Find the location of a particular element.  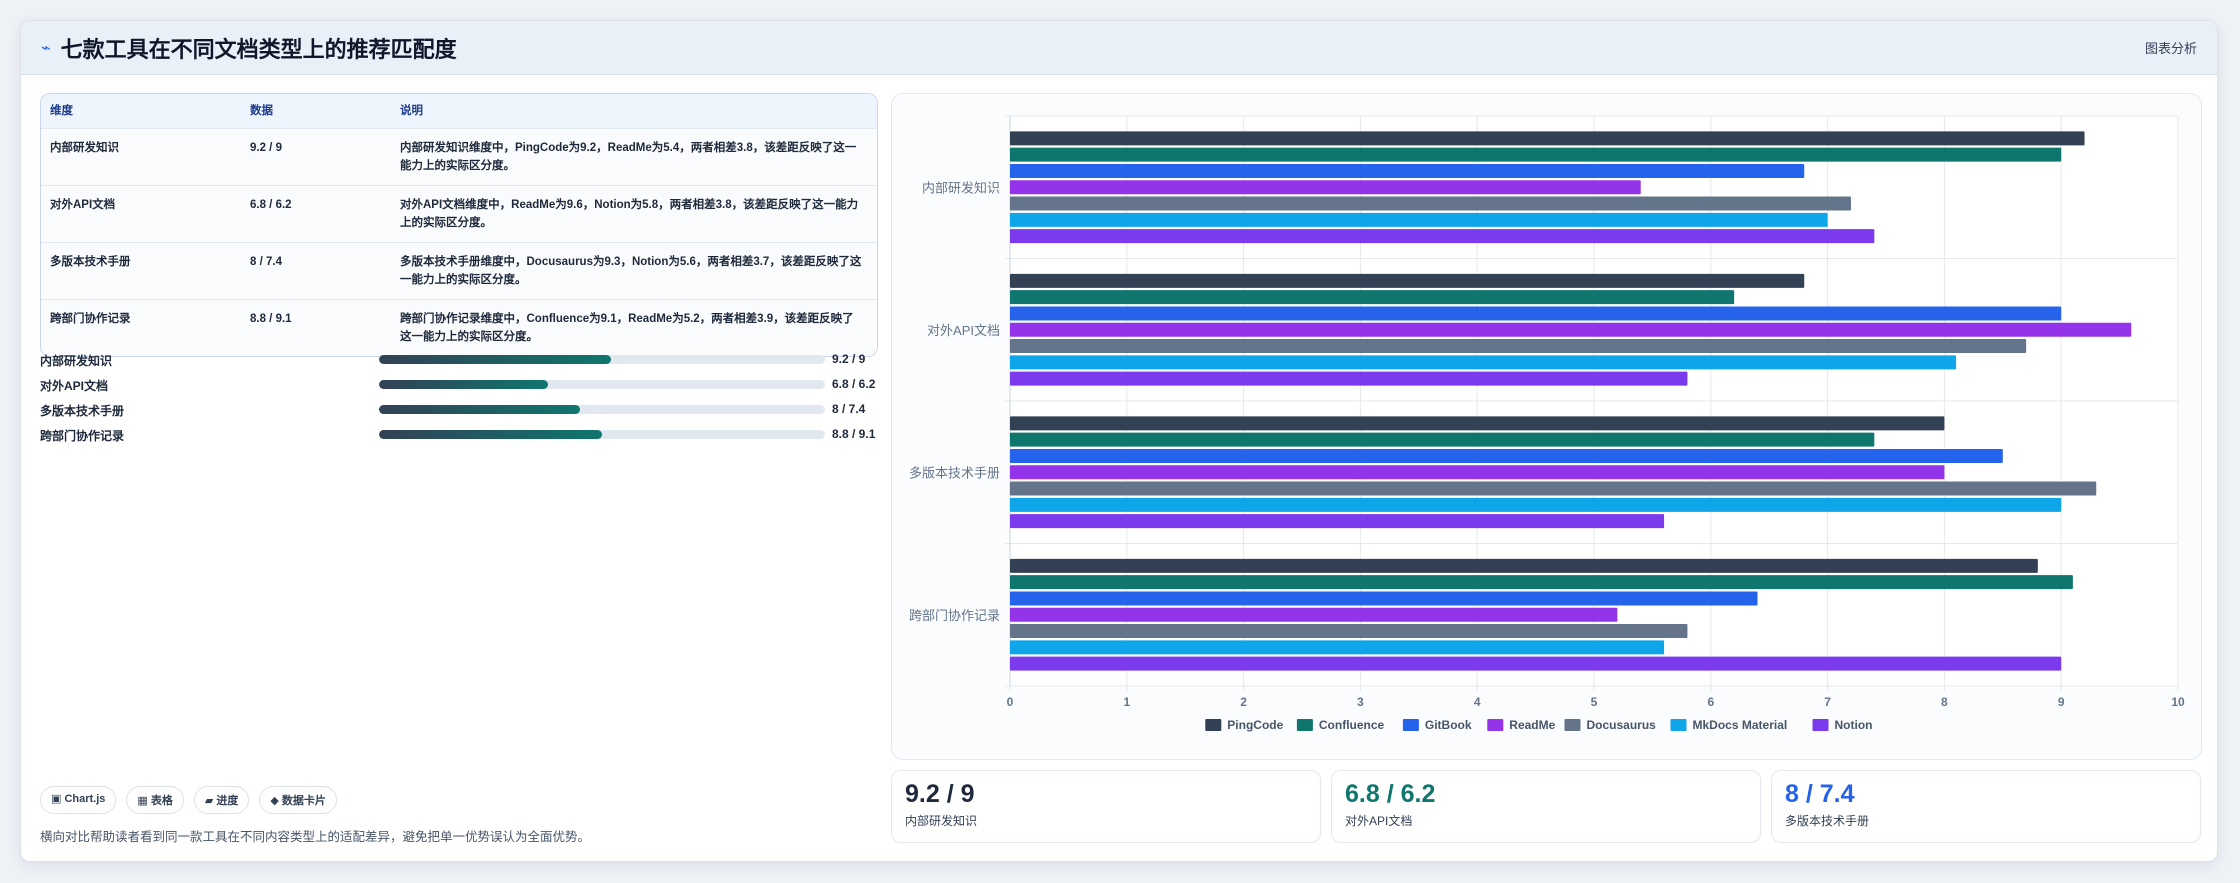

progress-value: 6.8 / 6.2 is located at coordinates (854, 384).